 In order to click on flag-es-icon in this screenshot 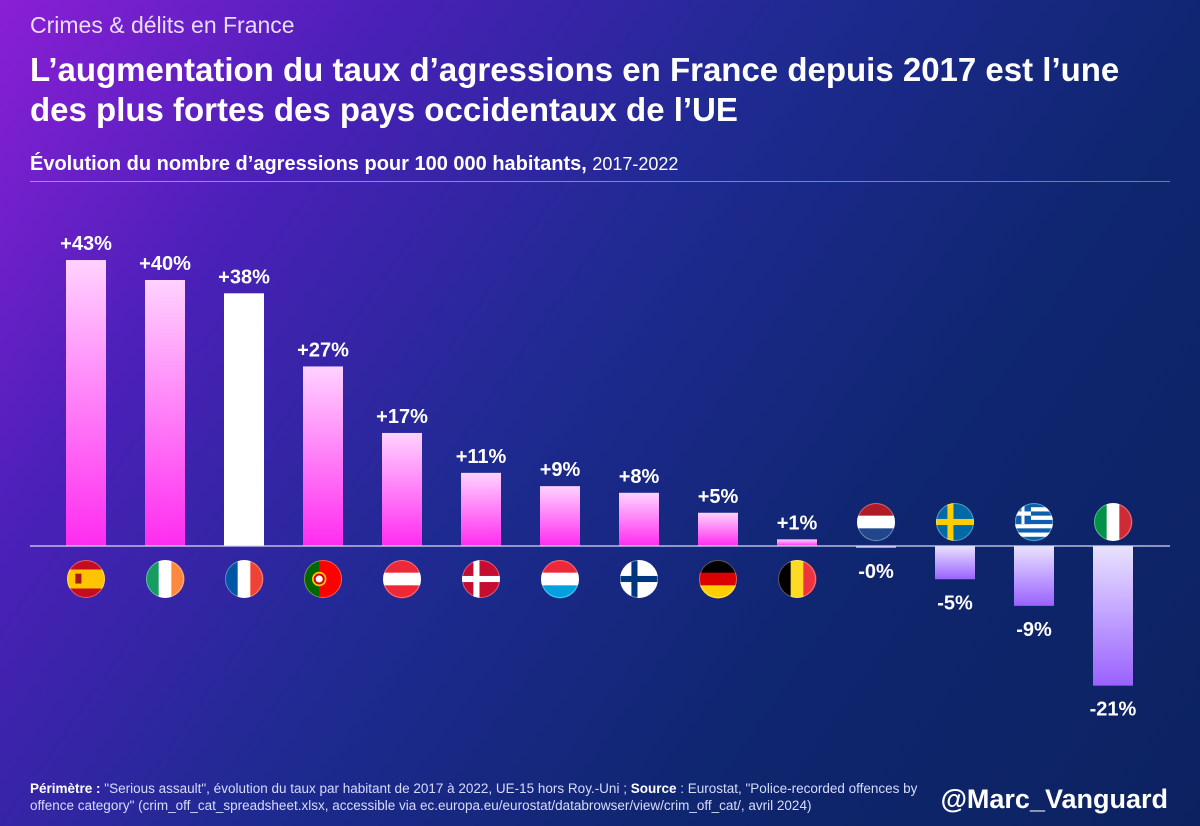, I will do `click(86, 579)`.